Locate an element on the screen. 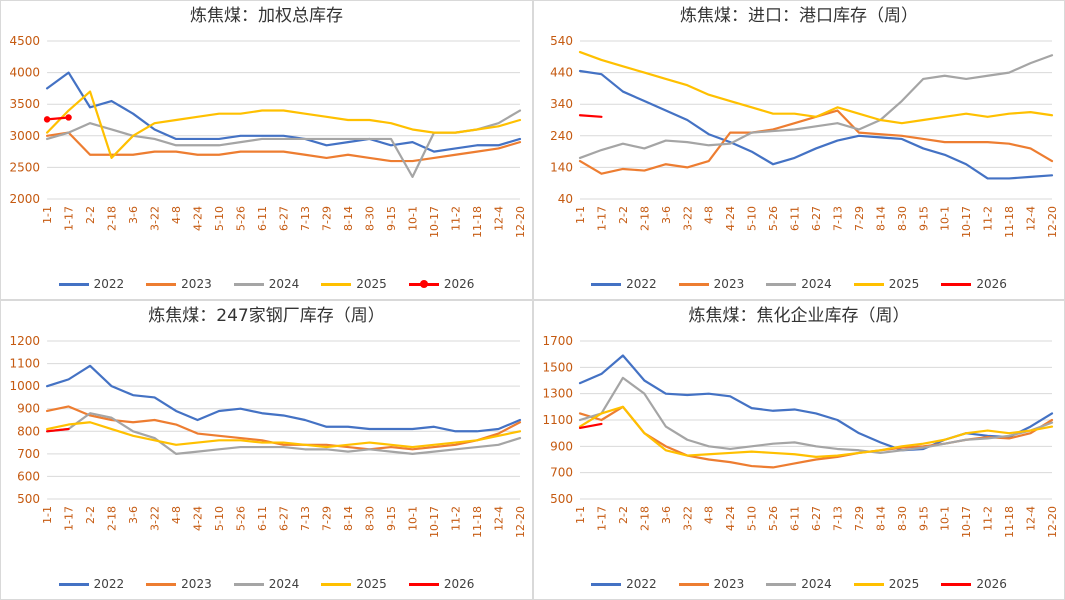 This screenshot has width=1065, height=600. series-line-2022 is located at coordinates (283, 398).